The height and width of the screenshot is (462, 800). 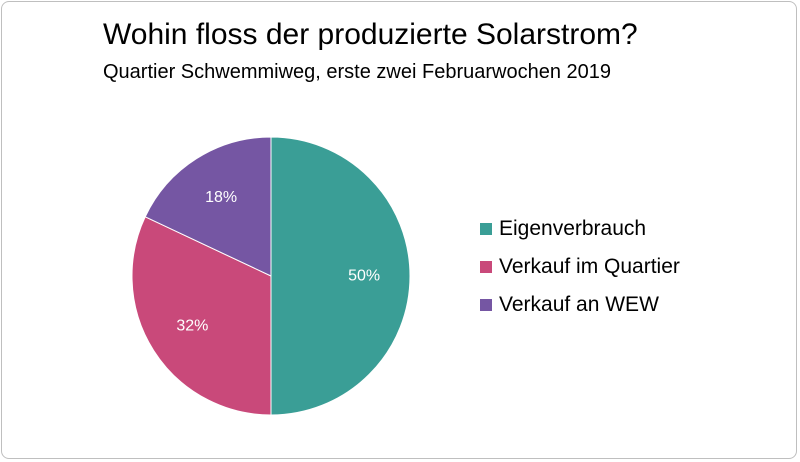 I want to click on legend-item-1: Eigenverbrauch, so click(x=580, y=229).